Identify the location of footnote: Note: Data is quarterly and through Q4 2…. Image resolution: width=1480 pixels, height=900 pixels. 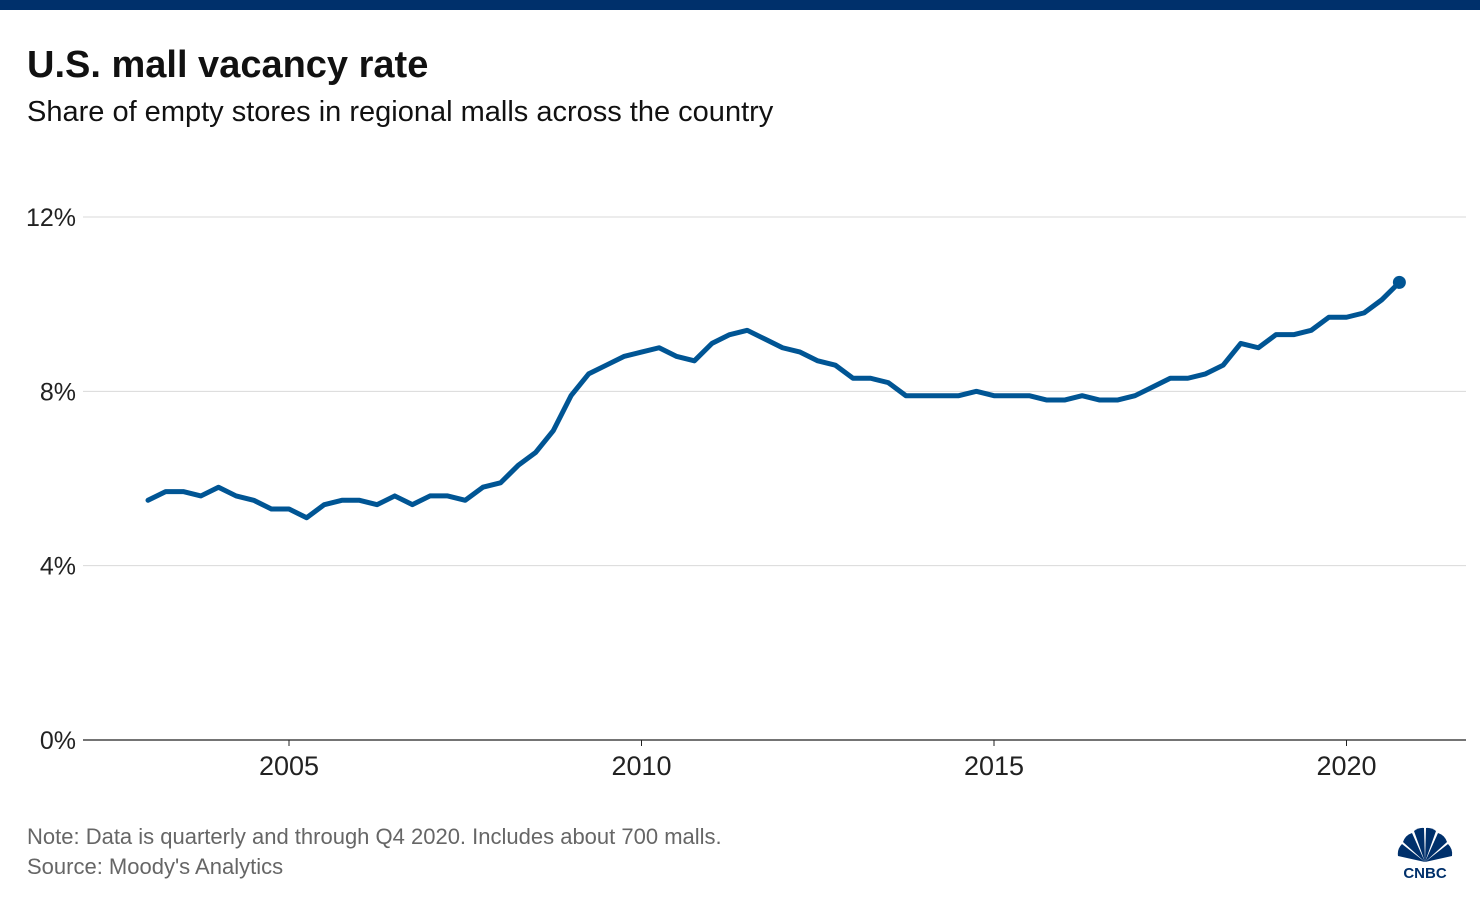
(374, 836).